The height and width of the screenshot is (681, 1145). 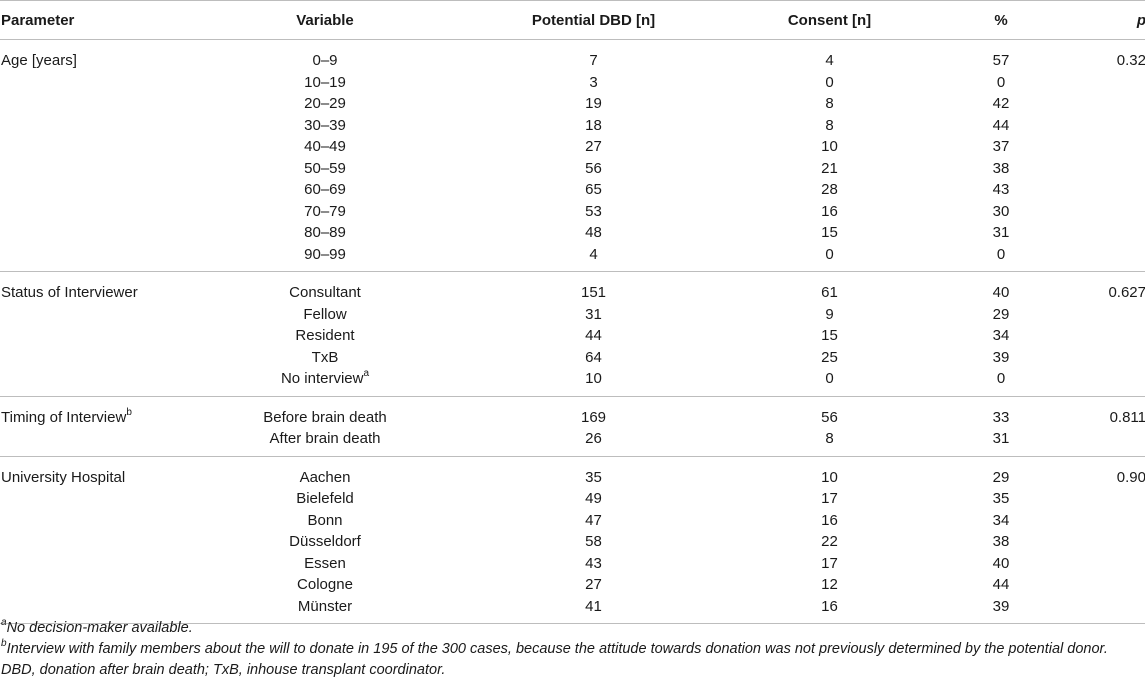 What do you see at coordinates (325, 357) in the screenshot?
I see `variable-label: TxB` at bounding box center [325, 357].